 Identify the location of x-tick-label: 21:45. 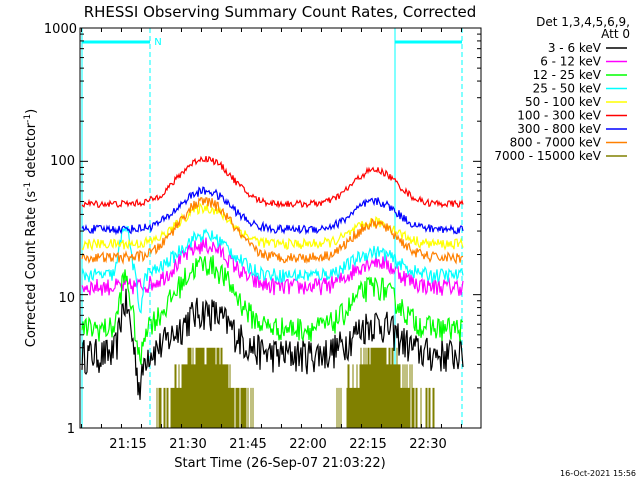
(247, 444).